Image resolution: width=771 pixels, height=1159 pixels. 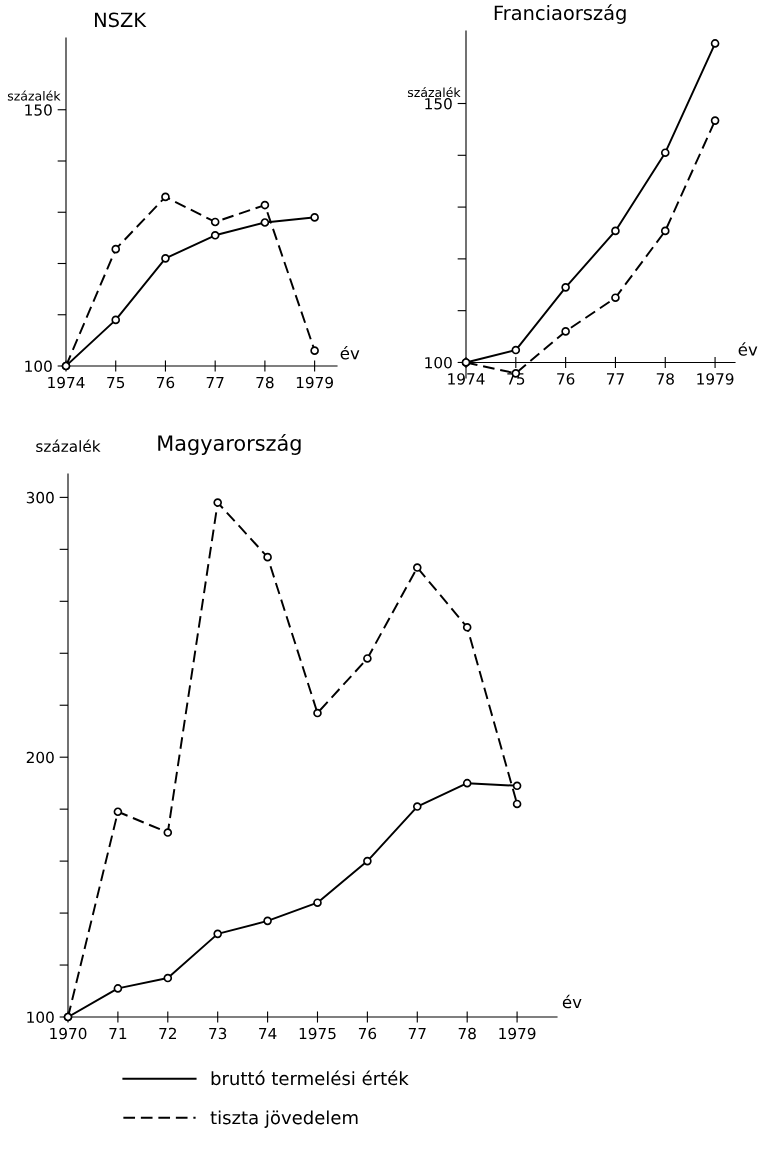 I want to click on legend-label: bruttó termelési érték, so click(x=310, y=1078).